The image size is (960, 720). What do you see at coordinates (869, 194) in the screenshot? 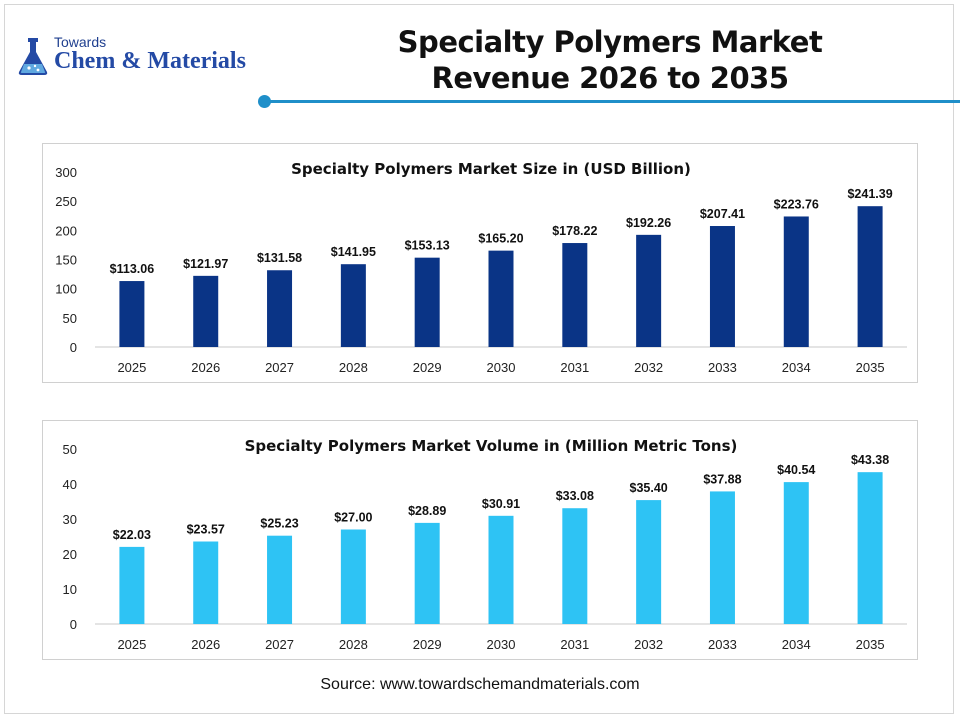
I see `data-label-2035: $241.39` at bounding box center [869, 194].